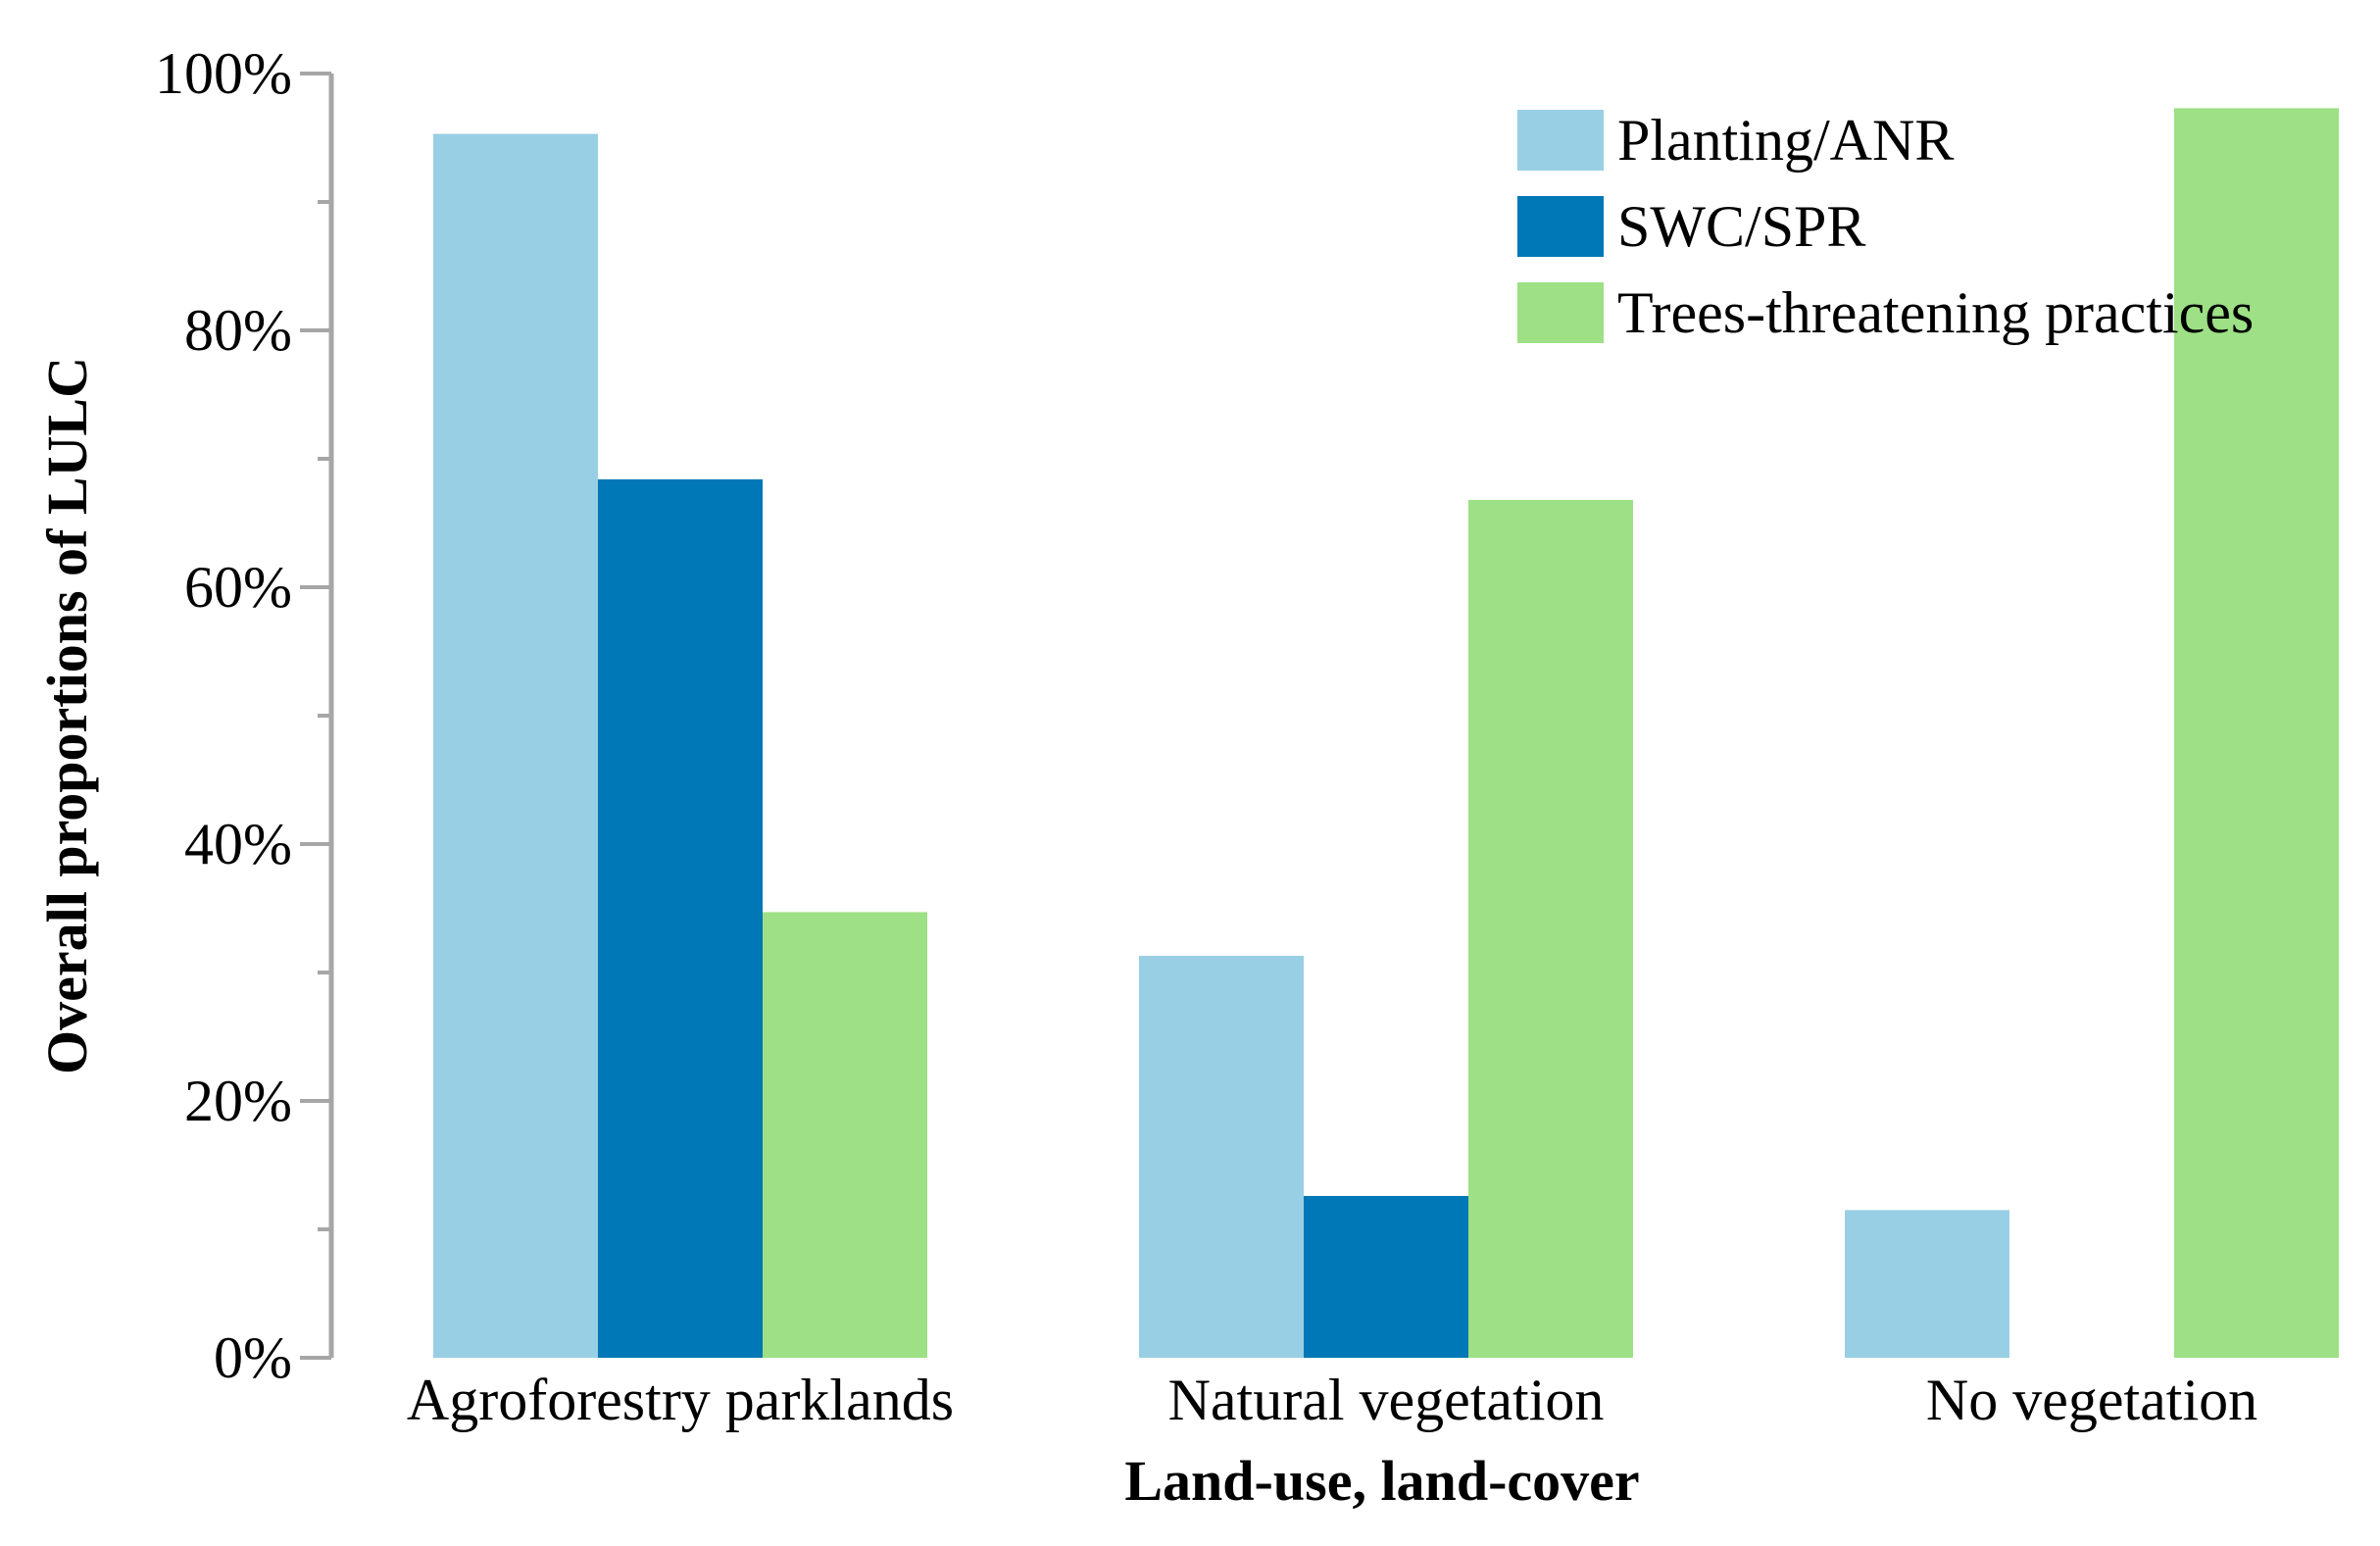 The height and width of the screenshot is (1546, 2380). I want to click on y-tick-label: 40%, so click(238, 844).